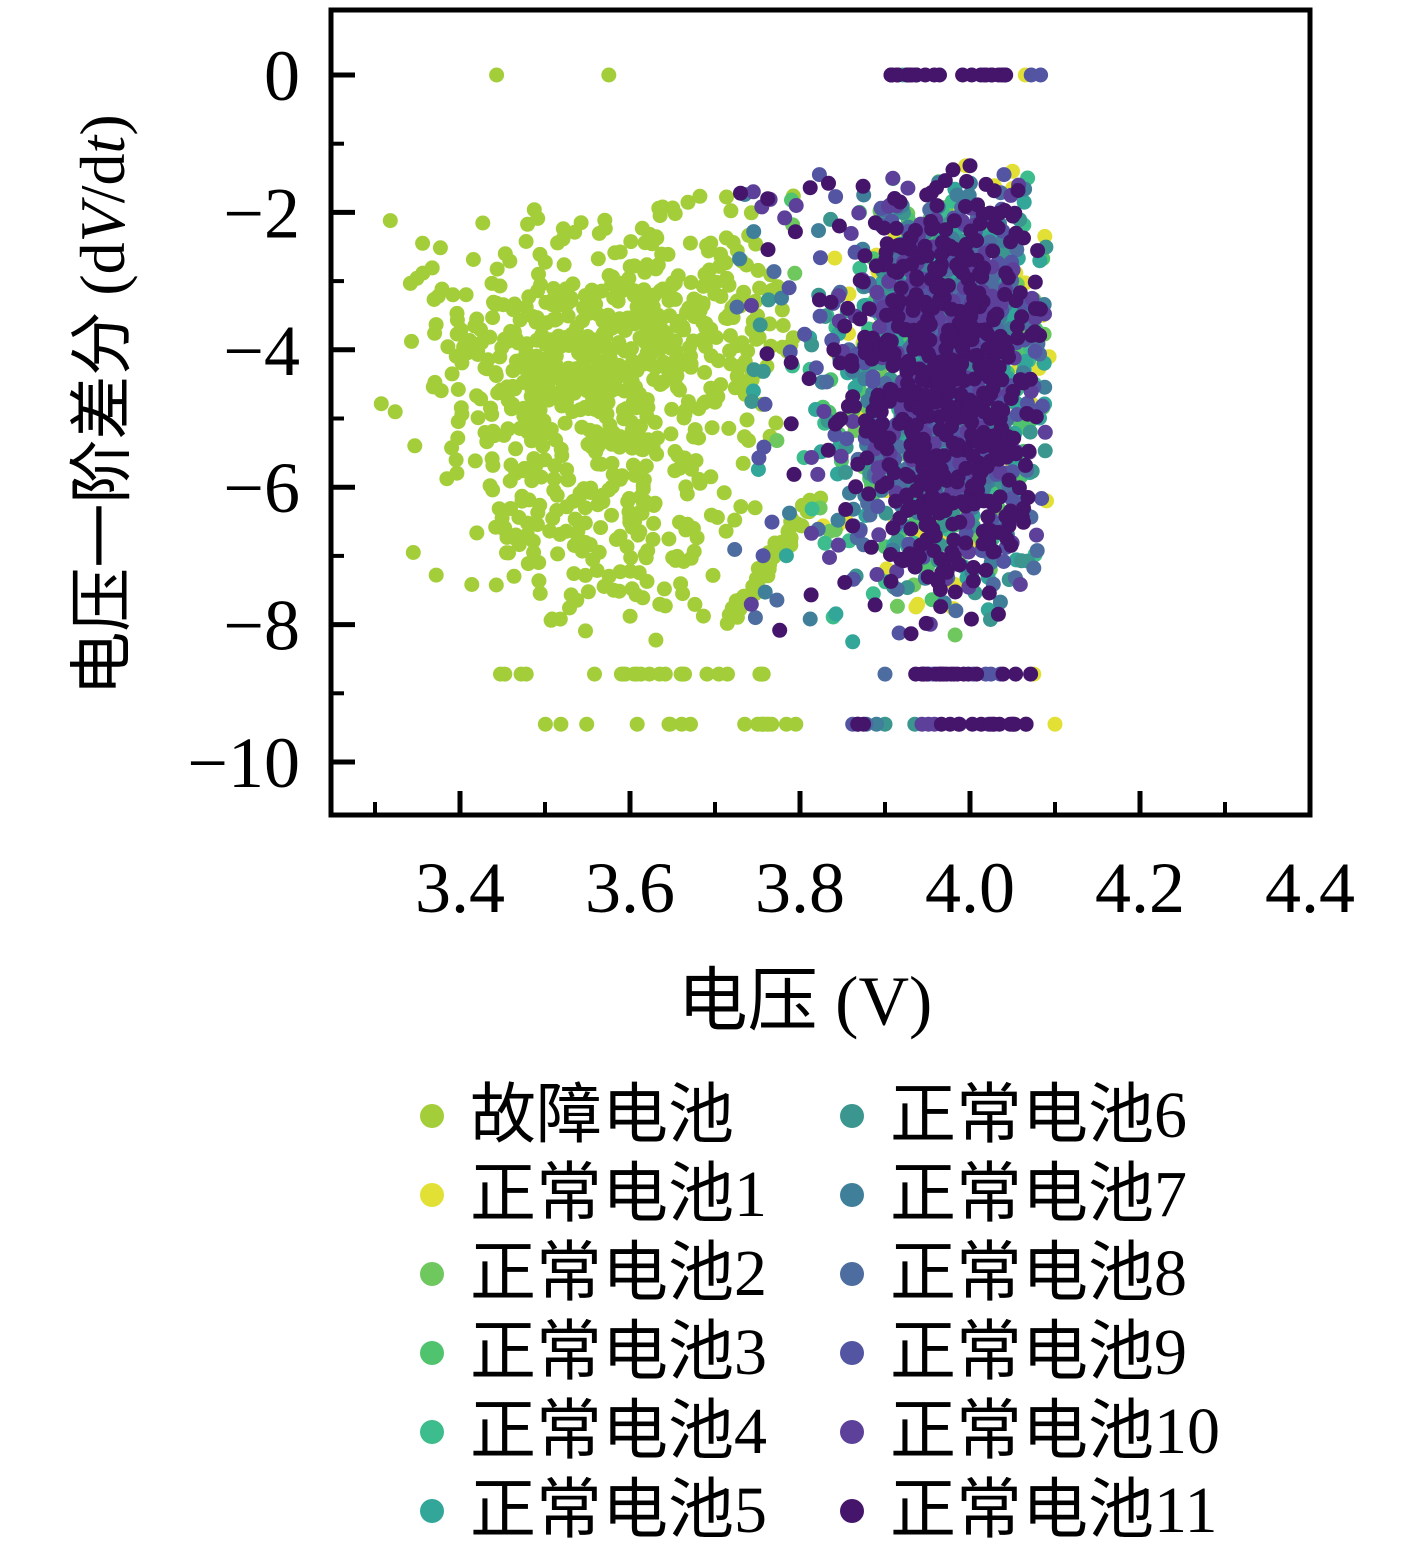  What do you see at coordinates (618, 1194) in the screenshot?
I see `legend-item-label: 正常电池1` at bounding box center [618, 1194].